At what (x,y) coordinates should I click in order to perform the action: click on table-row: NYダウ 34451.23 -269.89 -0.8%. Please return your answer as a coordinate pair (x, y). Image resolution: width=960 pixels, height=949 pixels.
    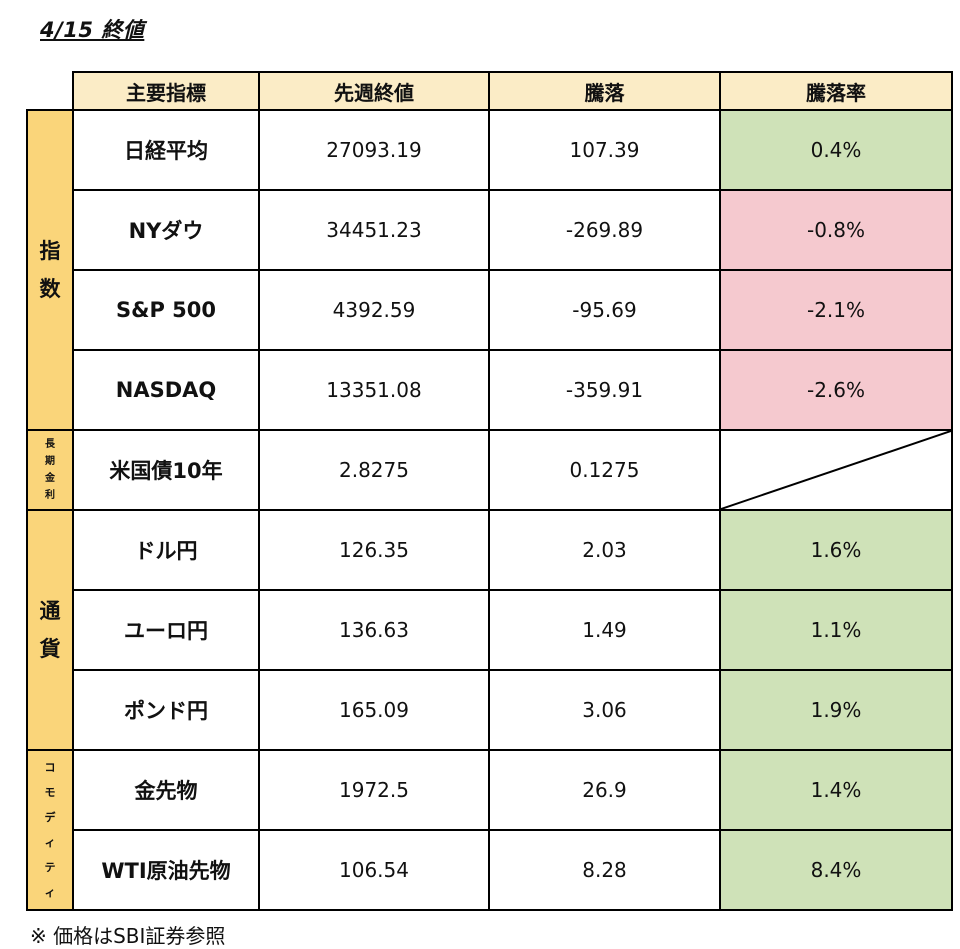
    Looking at the image, I should click on (490, 230).